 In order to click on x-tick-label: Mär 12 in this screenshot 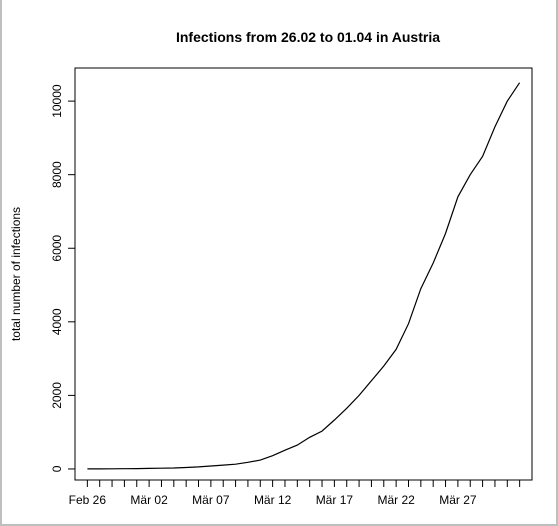, I will do `click(273, 500)`.